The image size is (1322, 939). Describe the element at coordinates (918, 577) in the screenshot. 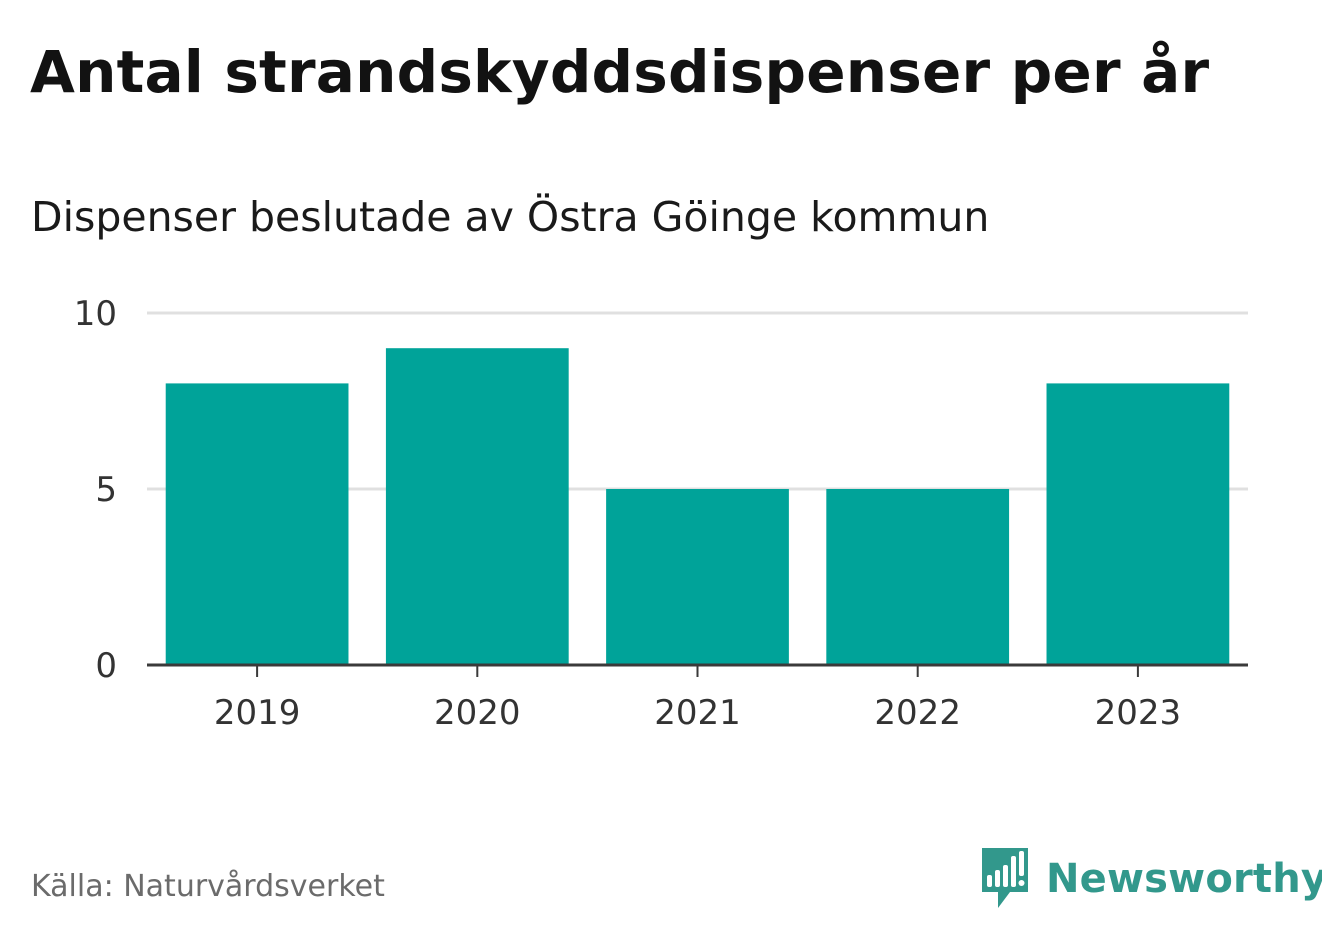

I see `bar-2022` at that location.